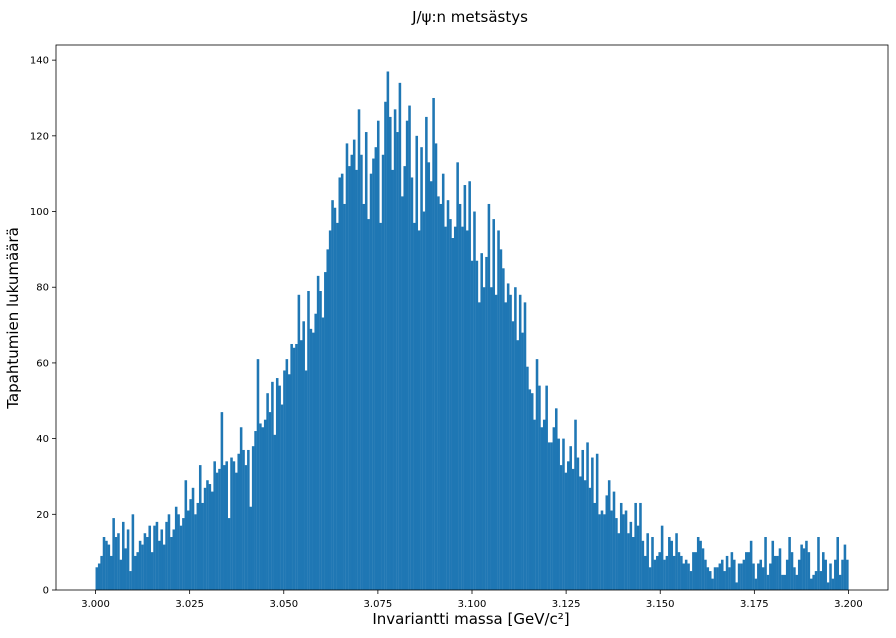  Describe the element at coordinates (95, 604) in the screenshot. I see `x-tick-label: 3.000` at that location.